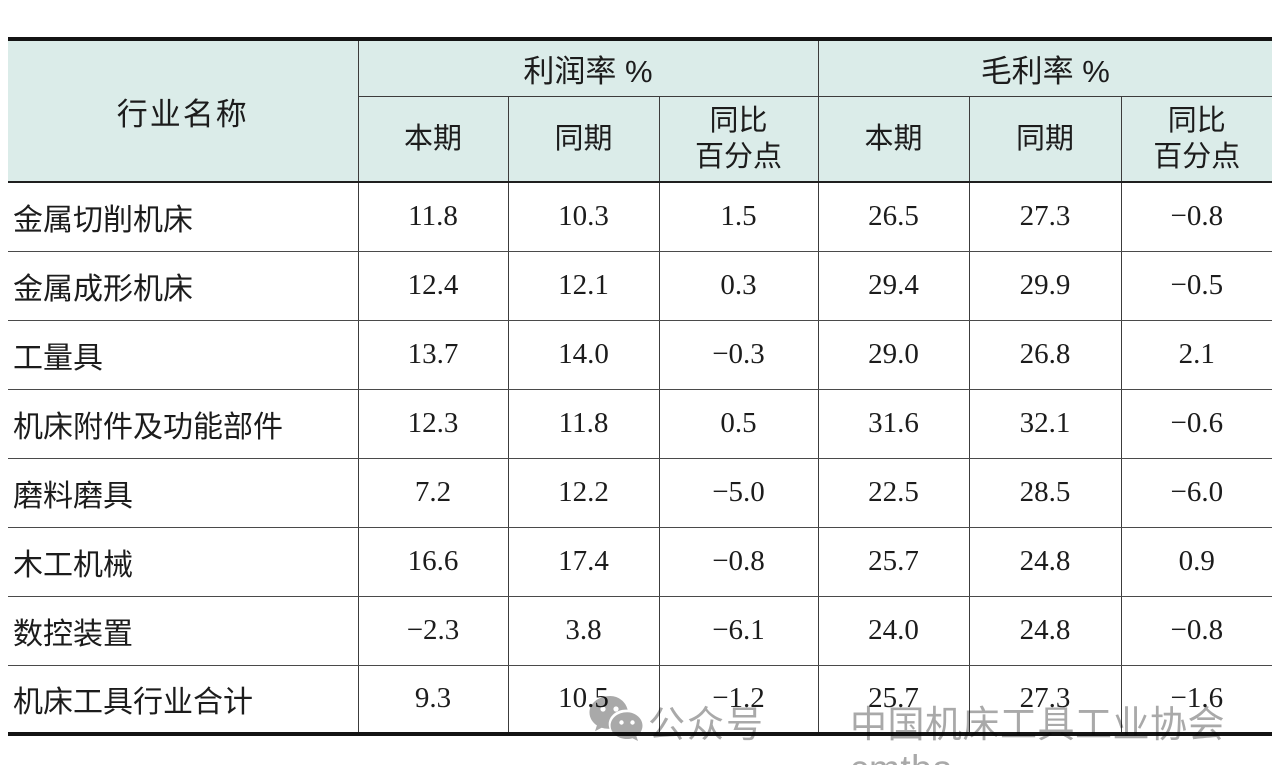 Image resolution: width=1280 pixels, height=765 pixels. Describe the element at coordinates (183, 424) in the screenshot. I see `industry-cell: 机床附件及功能部件` at that location.